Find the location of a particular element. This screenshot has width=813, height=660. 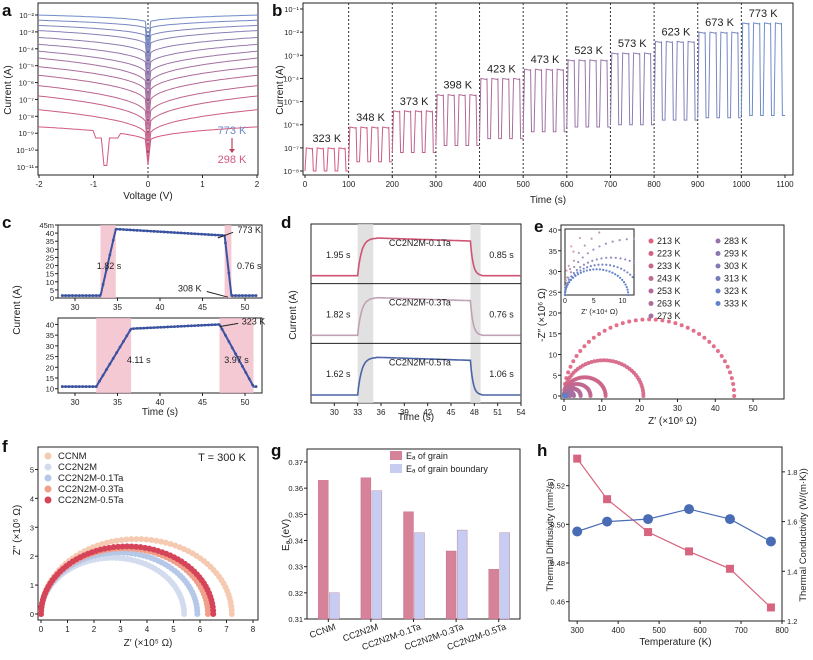

panel-label-g: g is located at coordinates (276, 450).